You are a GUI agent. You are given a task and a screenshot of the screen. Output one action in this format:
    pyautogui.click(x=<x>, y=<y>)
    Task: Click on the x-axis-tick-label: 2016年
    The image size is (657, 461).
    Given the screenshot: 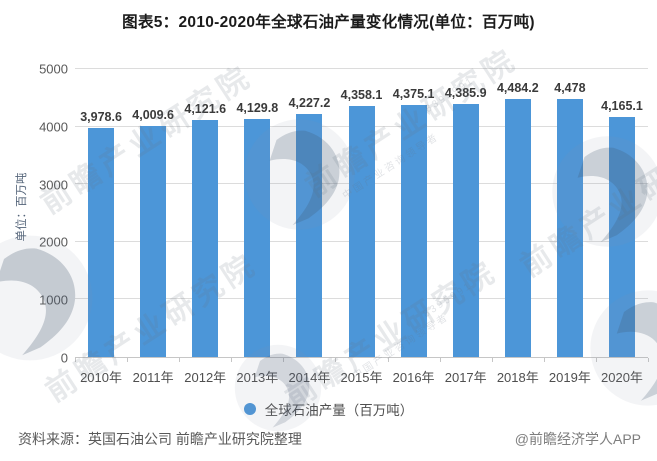 What is the action you would take?
    pyautogui.click(x=413, y=377)
    